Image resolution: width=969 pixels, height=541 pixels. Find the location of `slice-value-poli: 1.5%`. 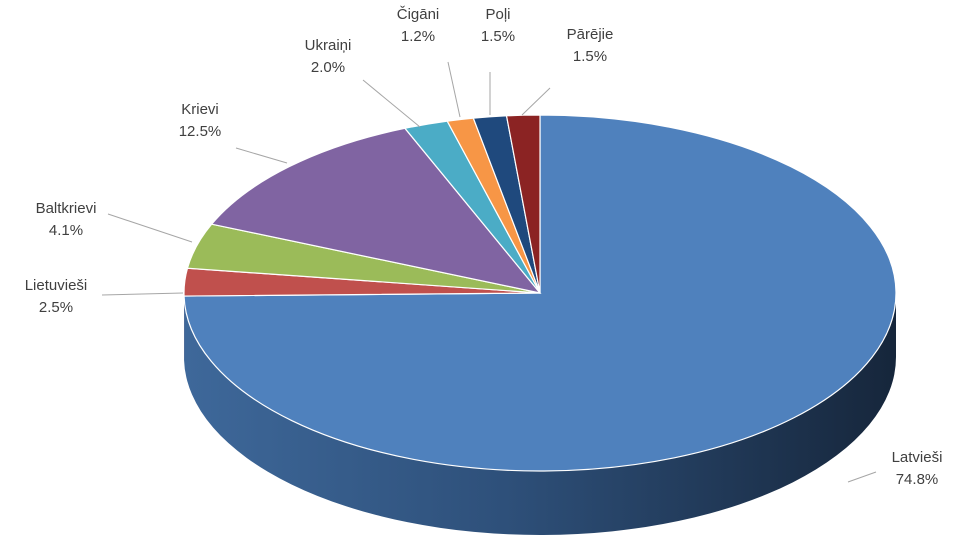

slice-value-poli: 1.5% is located at coordinates (498, 36).